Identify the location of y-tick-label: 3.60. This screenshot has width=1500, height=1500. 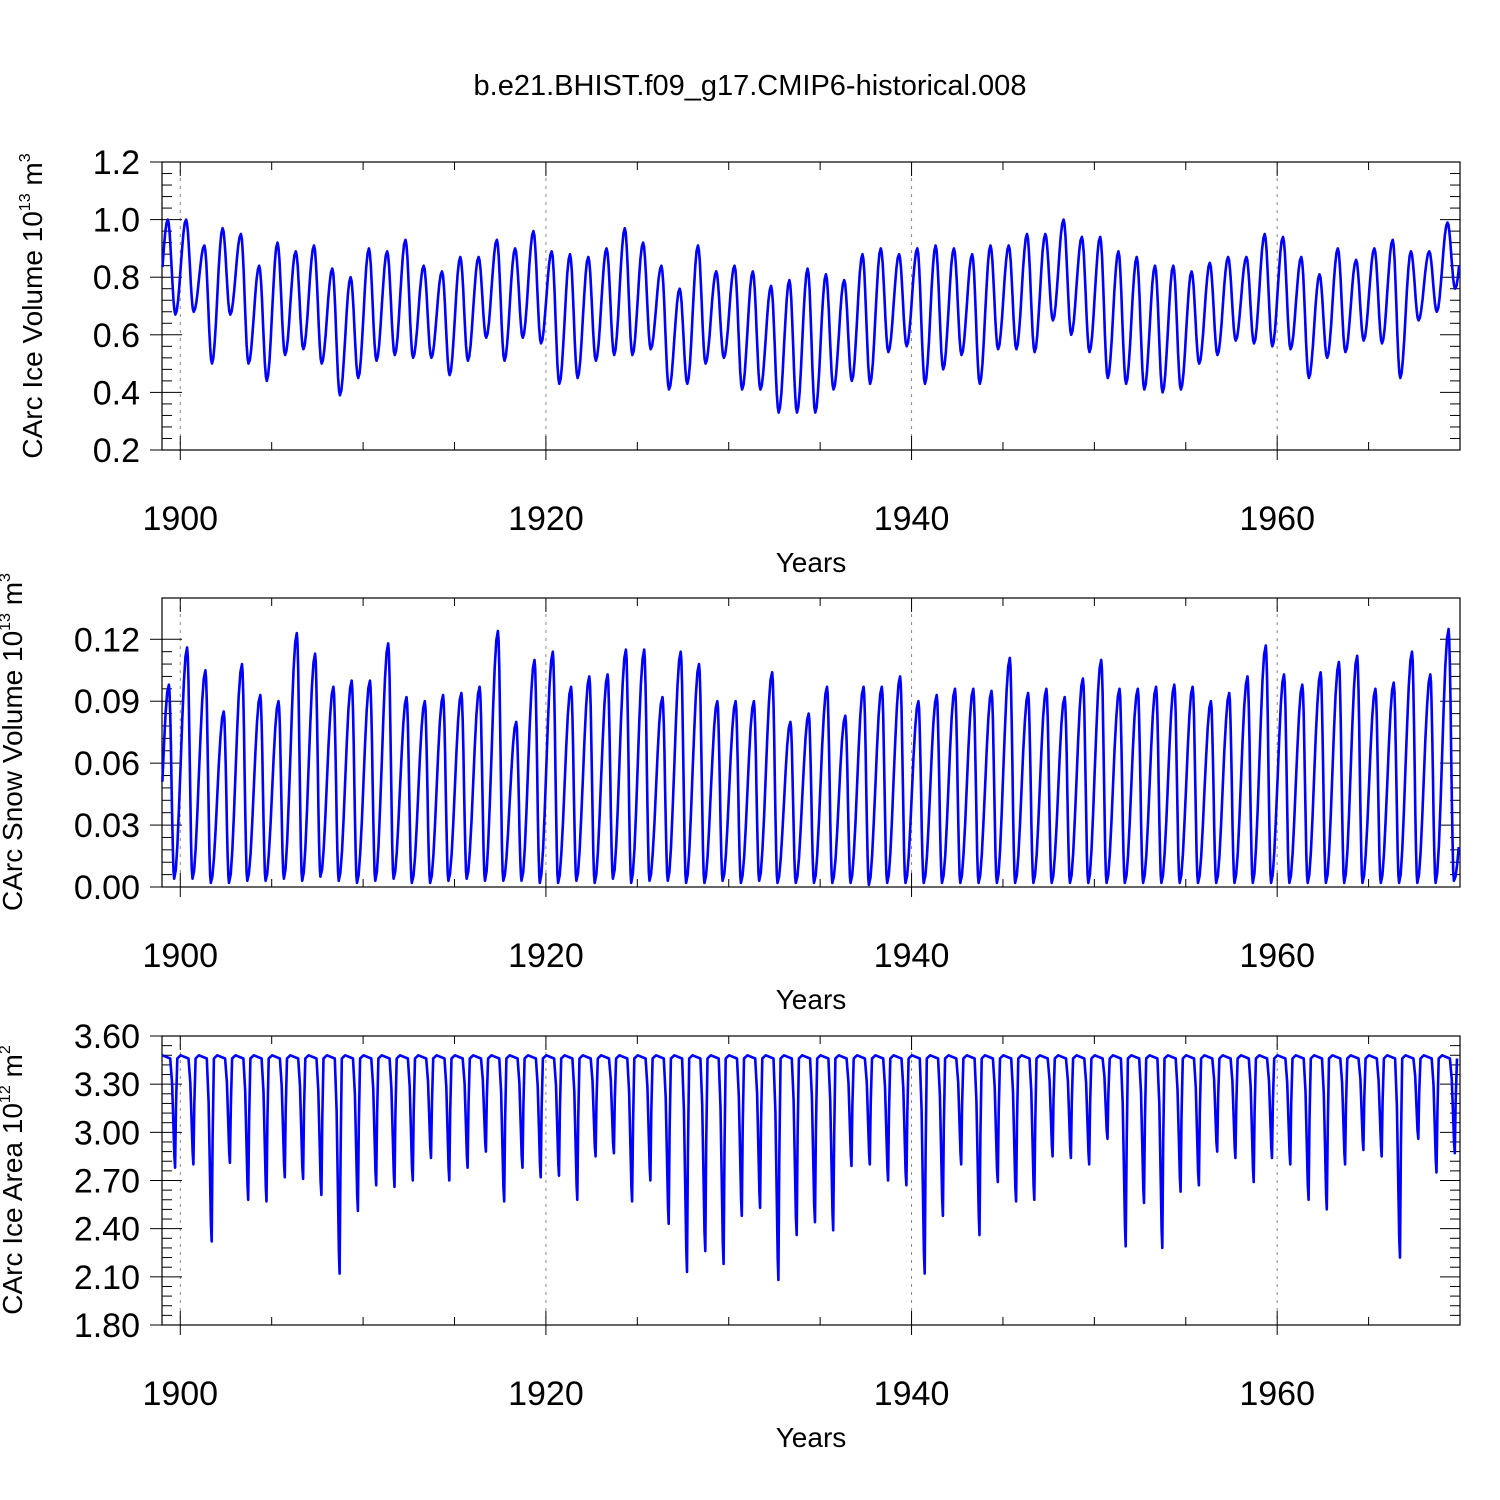
(107, 1037).